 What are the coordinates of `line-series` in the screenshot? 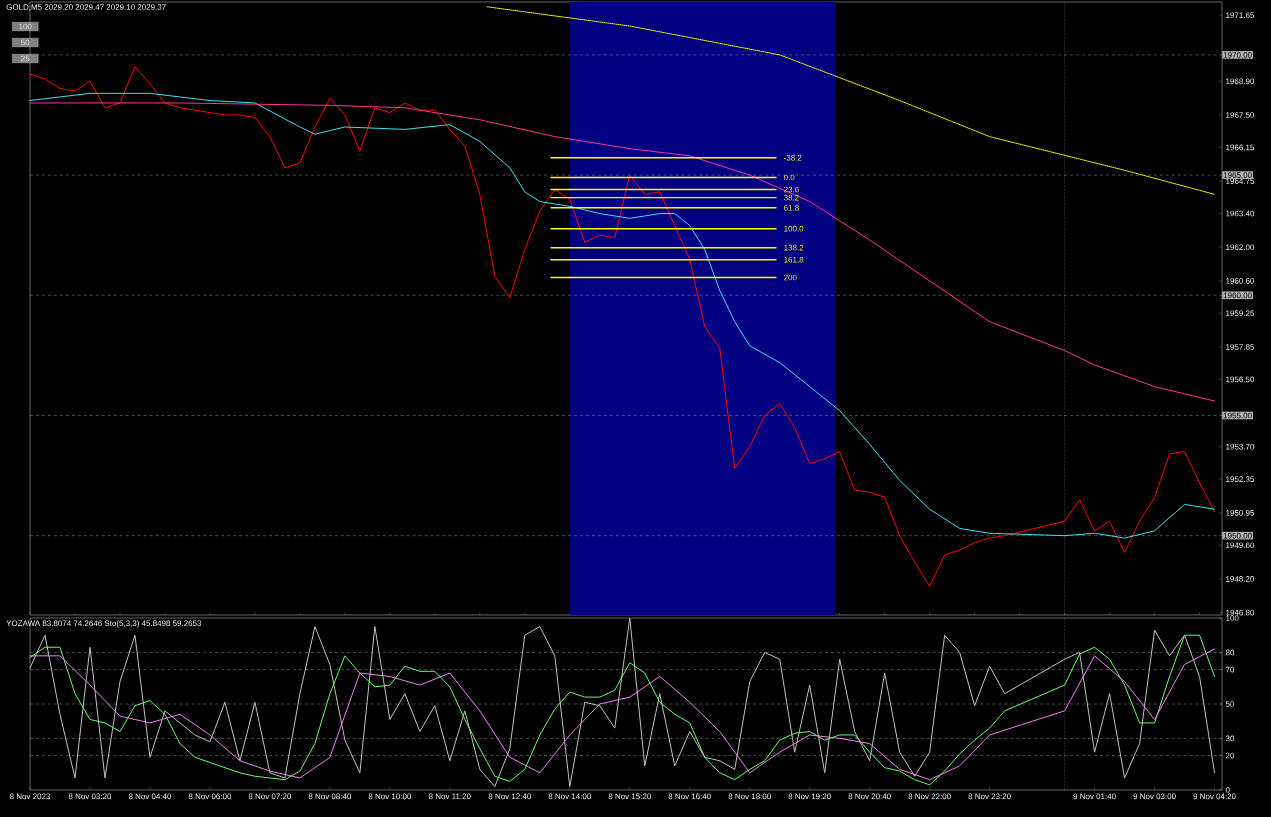 It's located at (851, 100).